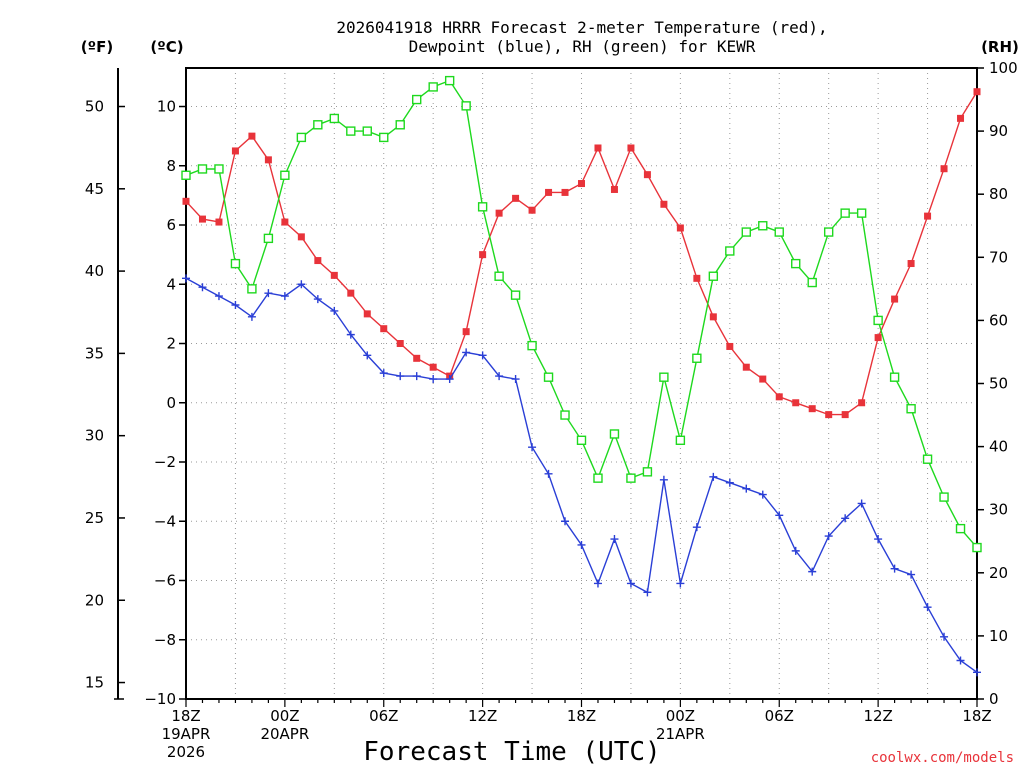  Describe the element at coordinates (994, 699) in the screenshot. I see `rh-tick-label: 0` at that location.